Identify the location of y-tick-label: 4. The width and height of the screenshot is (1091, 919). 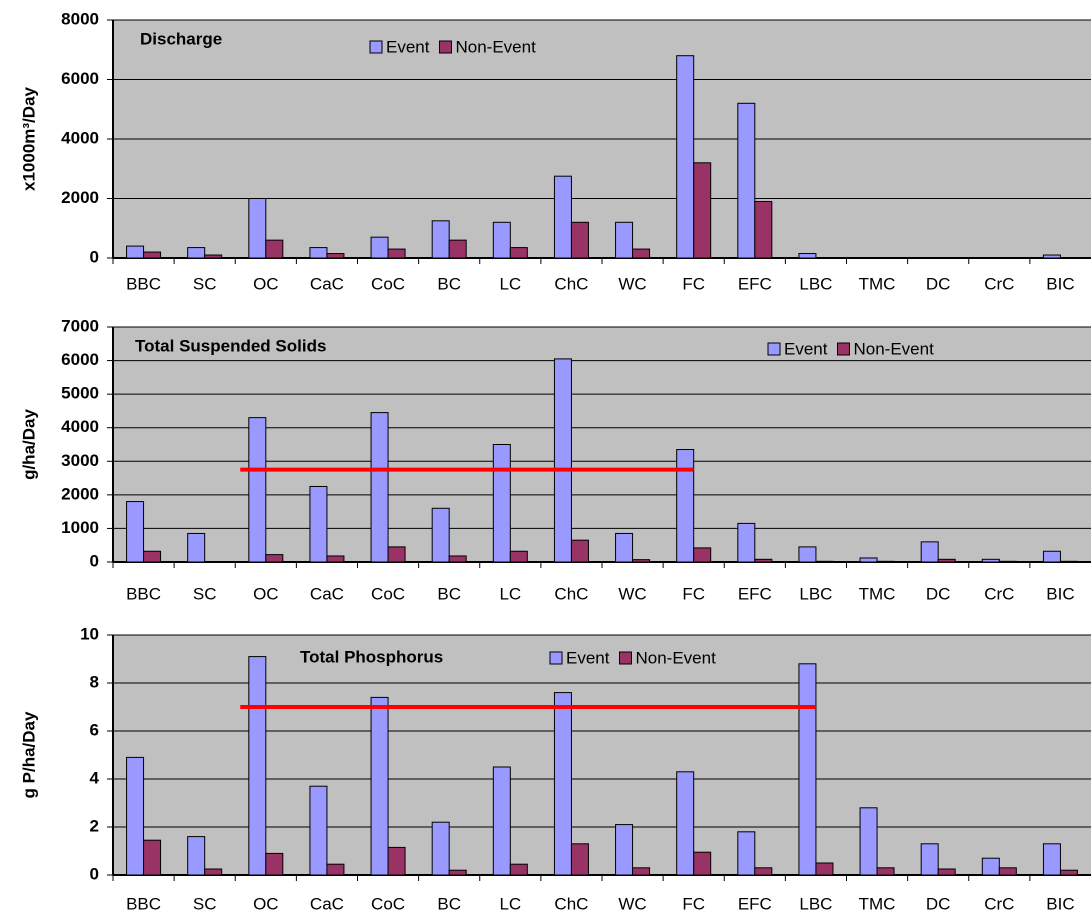
(95, 777).